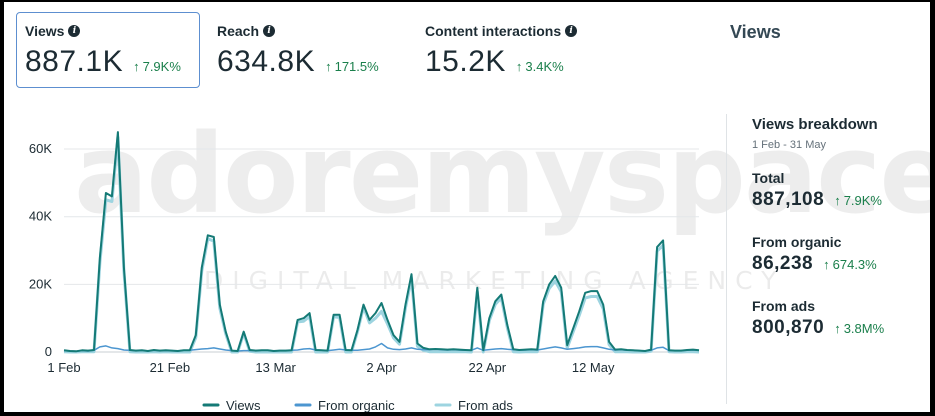 This screenshot has height=416, width=935. Describe the element at coordinates (275, 367) in the screenshot. I see `x-tick-label: 13 Mar` at that location.